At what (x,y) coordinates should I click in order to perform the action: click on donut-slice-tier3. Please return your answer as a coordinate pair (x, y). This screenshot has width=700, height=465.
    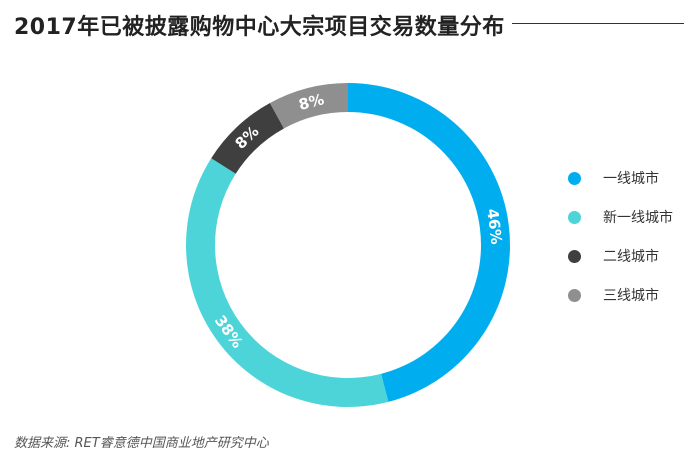
    Looking at the image, I should click on (308, 106).